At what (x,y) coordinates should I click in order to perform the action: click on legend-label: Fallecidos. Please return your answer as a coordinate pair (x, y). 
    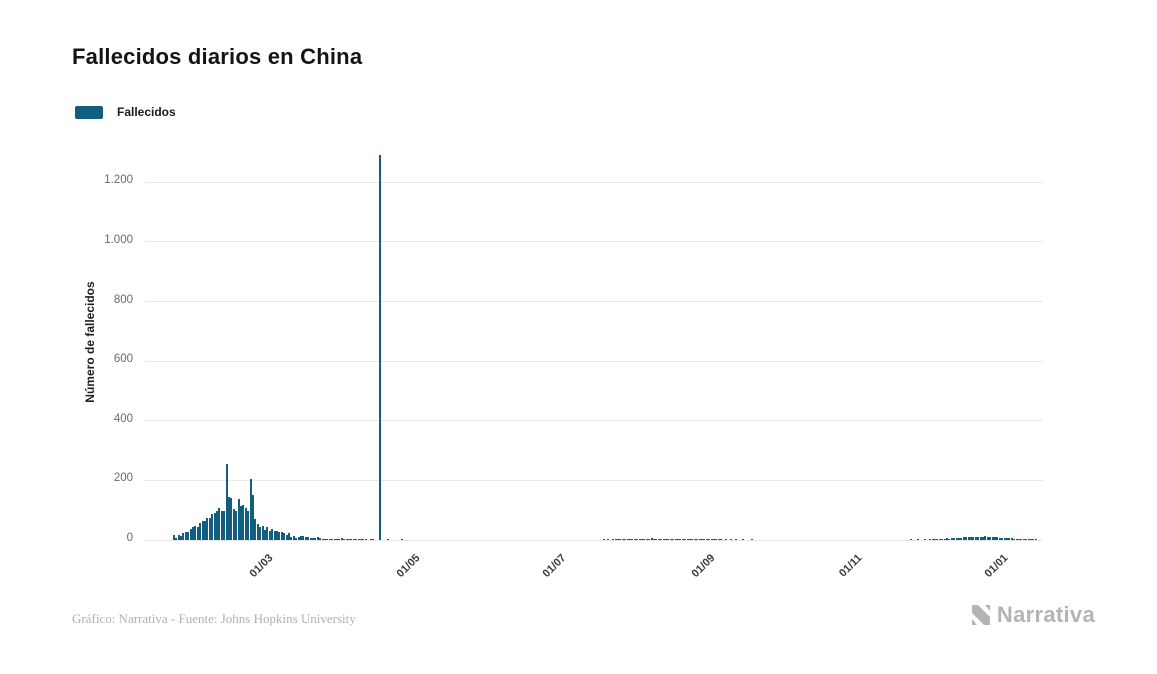
    Looking at the image, I should click on (146, 112).